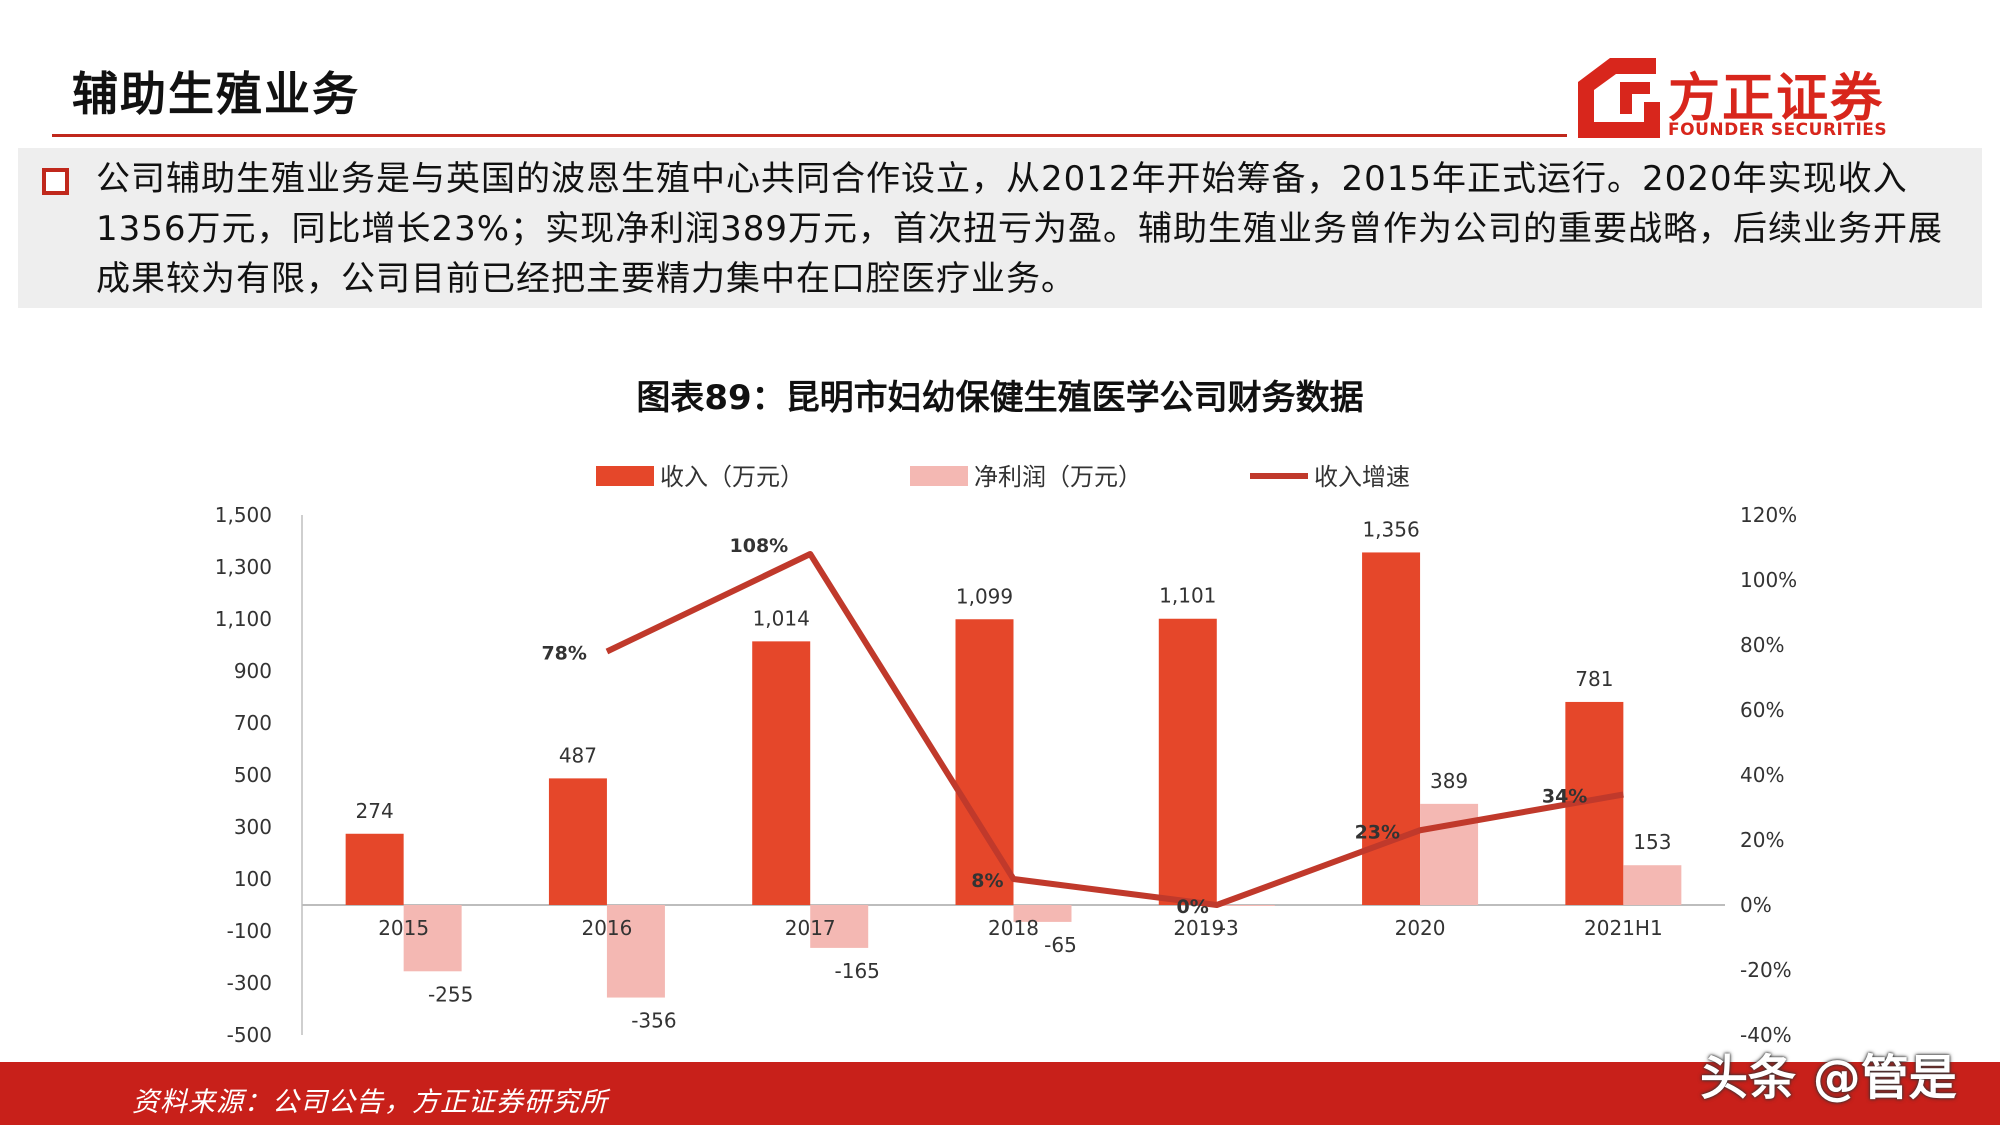 The height and width of the screenshot is (1125, 2000). I want to click on net-profit-data-label: -165, so click(857, 971).